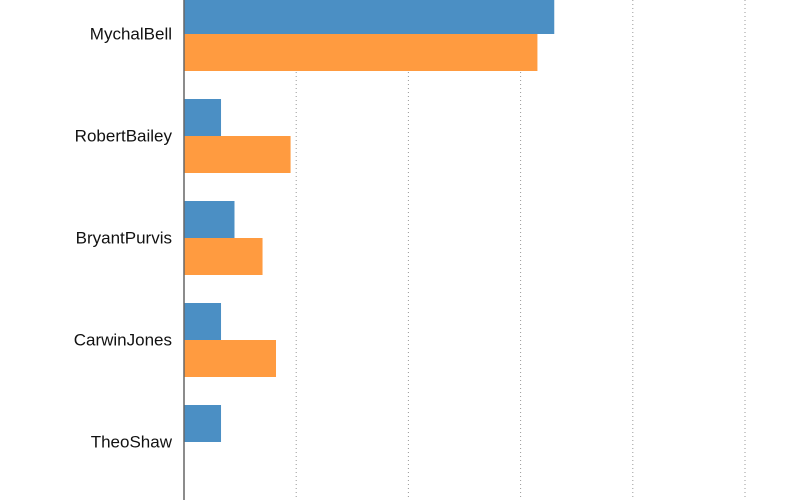  Describe the element at coordinates (123, 340) in the screenshot. I see `tick-label-CarwinJones: CarwinJones` at that location.